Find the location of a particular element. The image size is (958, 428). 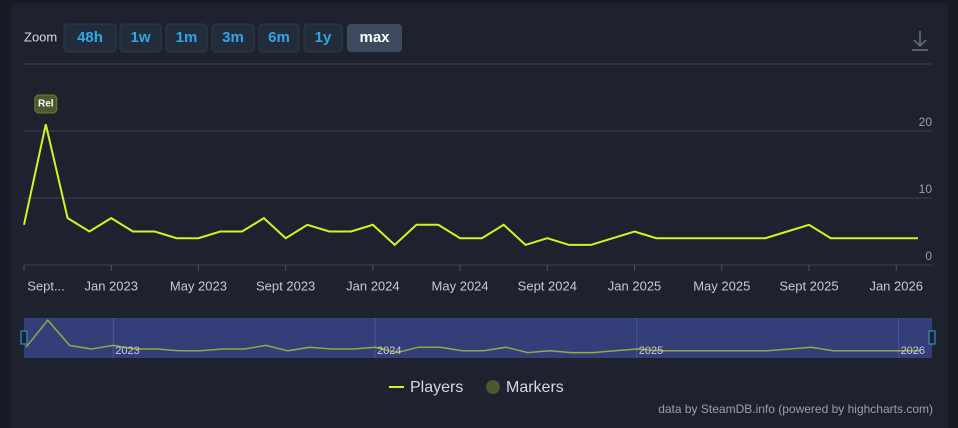

zoom-label: Zoom is located at coordinates (40, 36).